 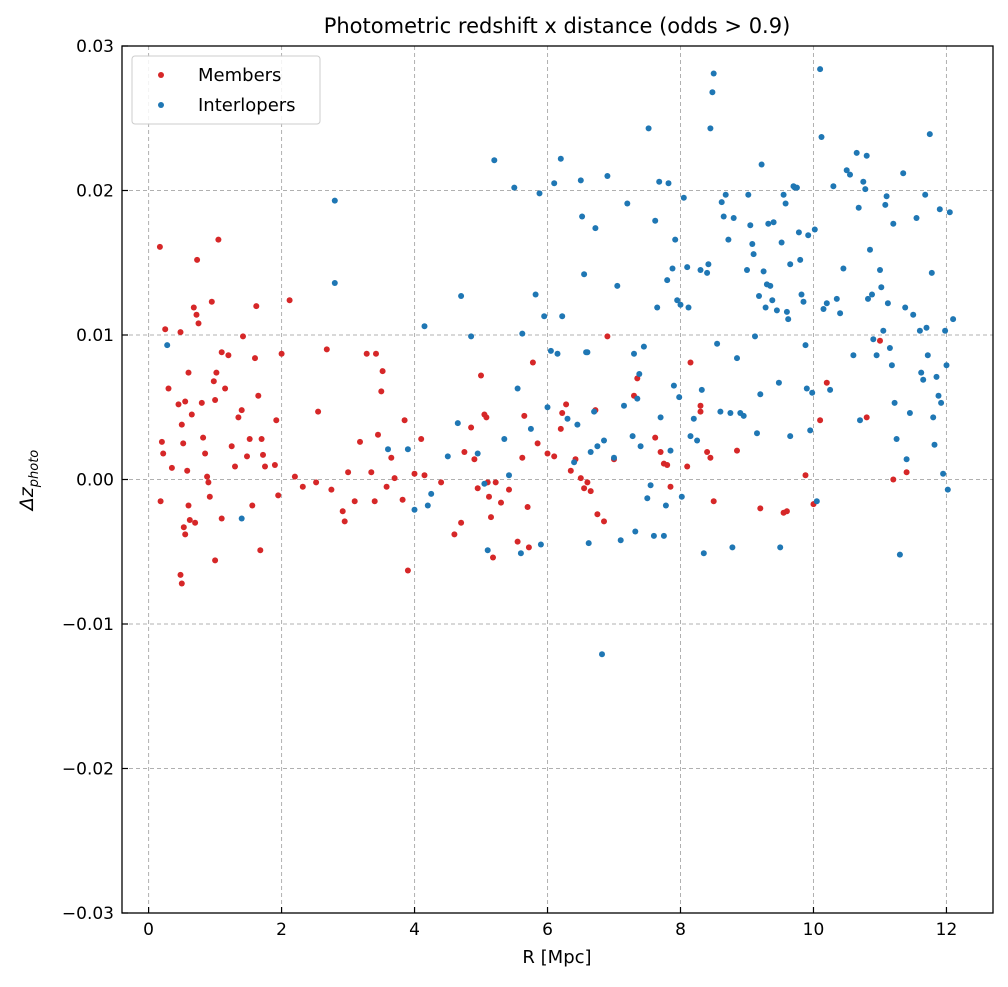 I want to click on x-axis-label: R [Mpc], so click(x=556, y=957).